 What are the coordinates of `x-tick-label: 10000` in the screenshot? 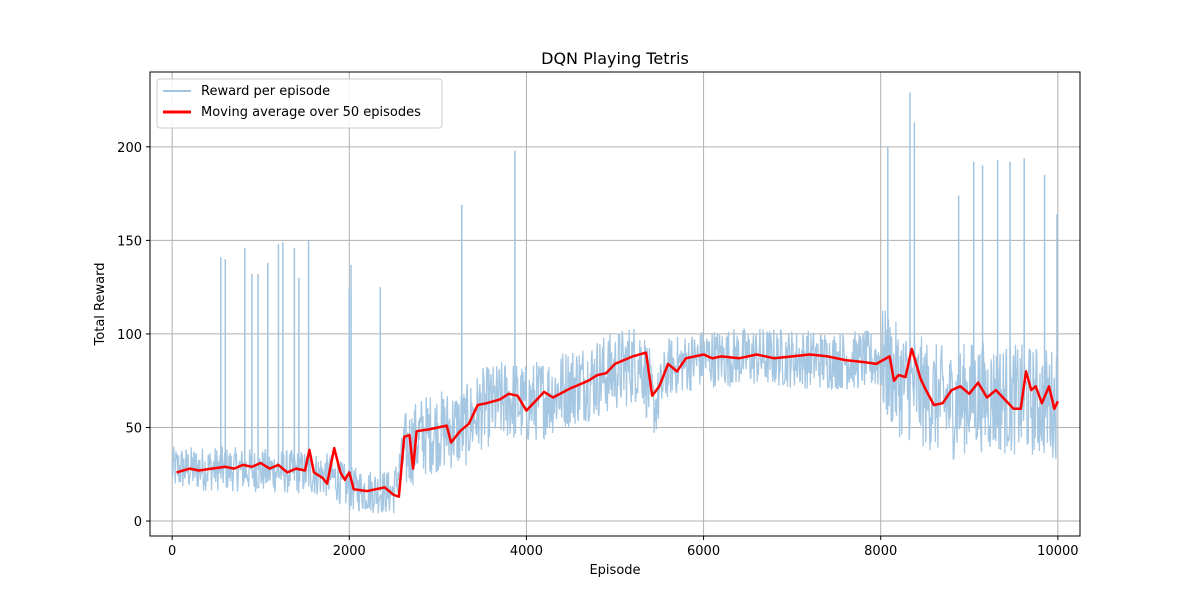 It's located at (1057, 551).